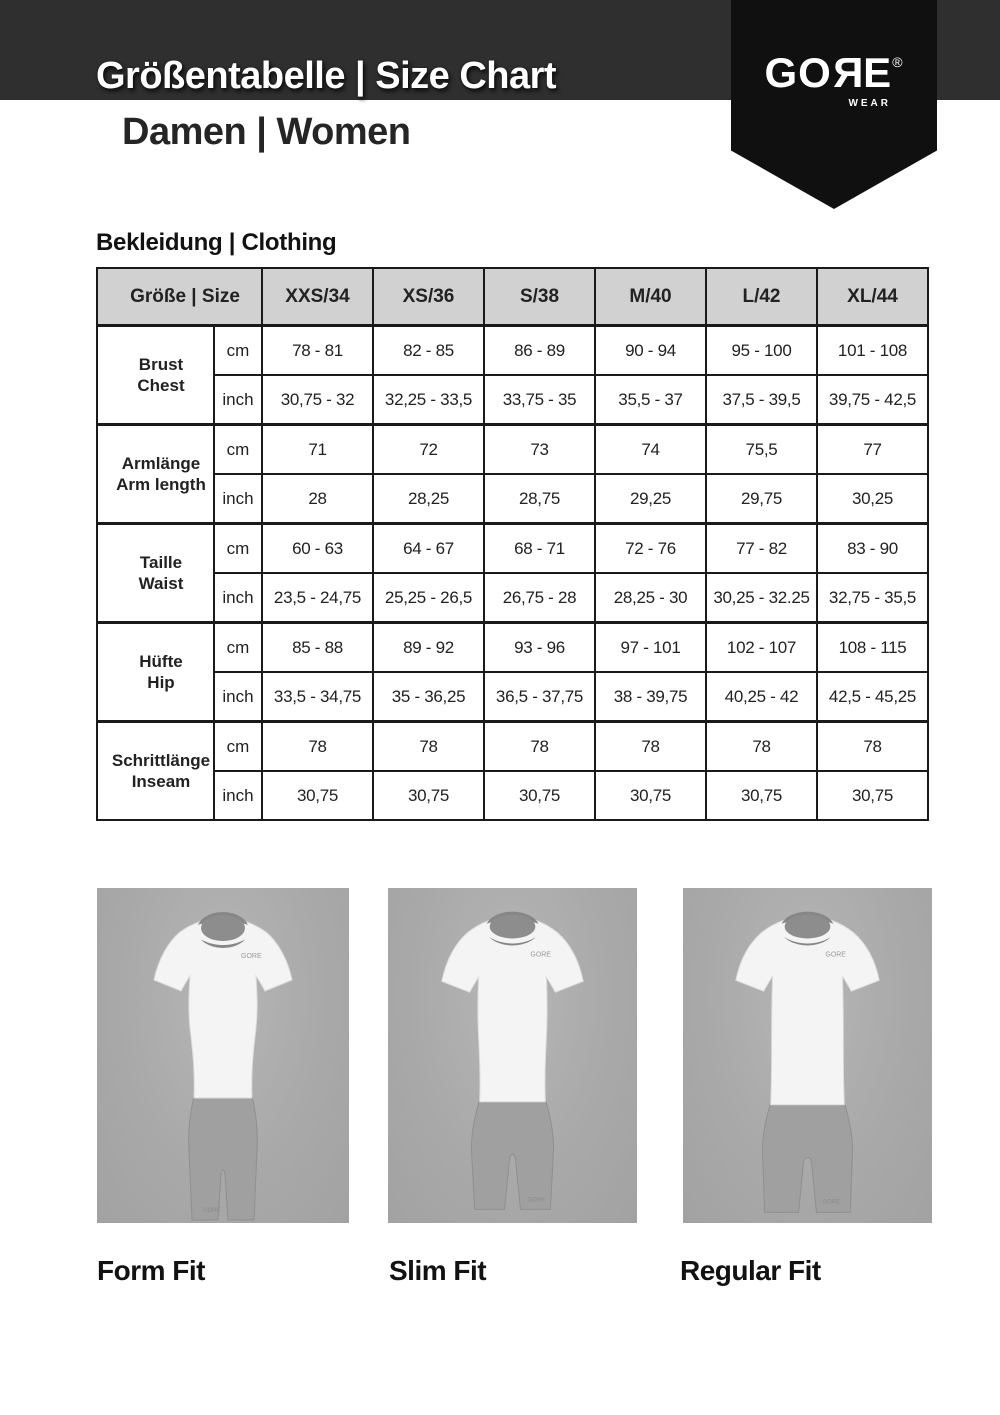 The width and height of the screenshot is (1000, 1415). I want to click on value-cell: 23,5 - 24,75, so click(317, 598).